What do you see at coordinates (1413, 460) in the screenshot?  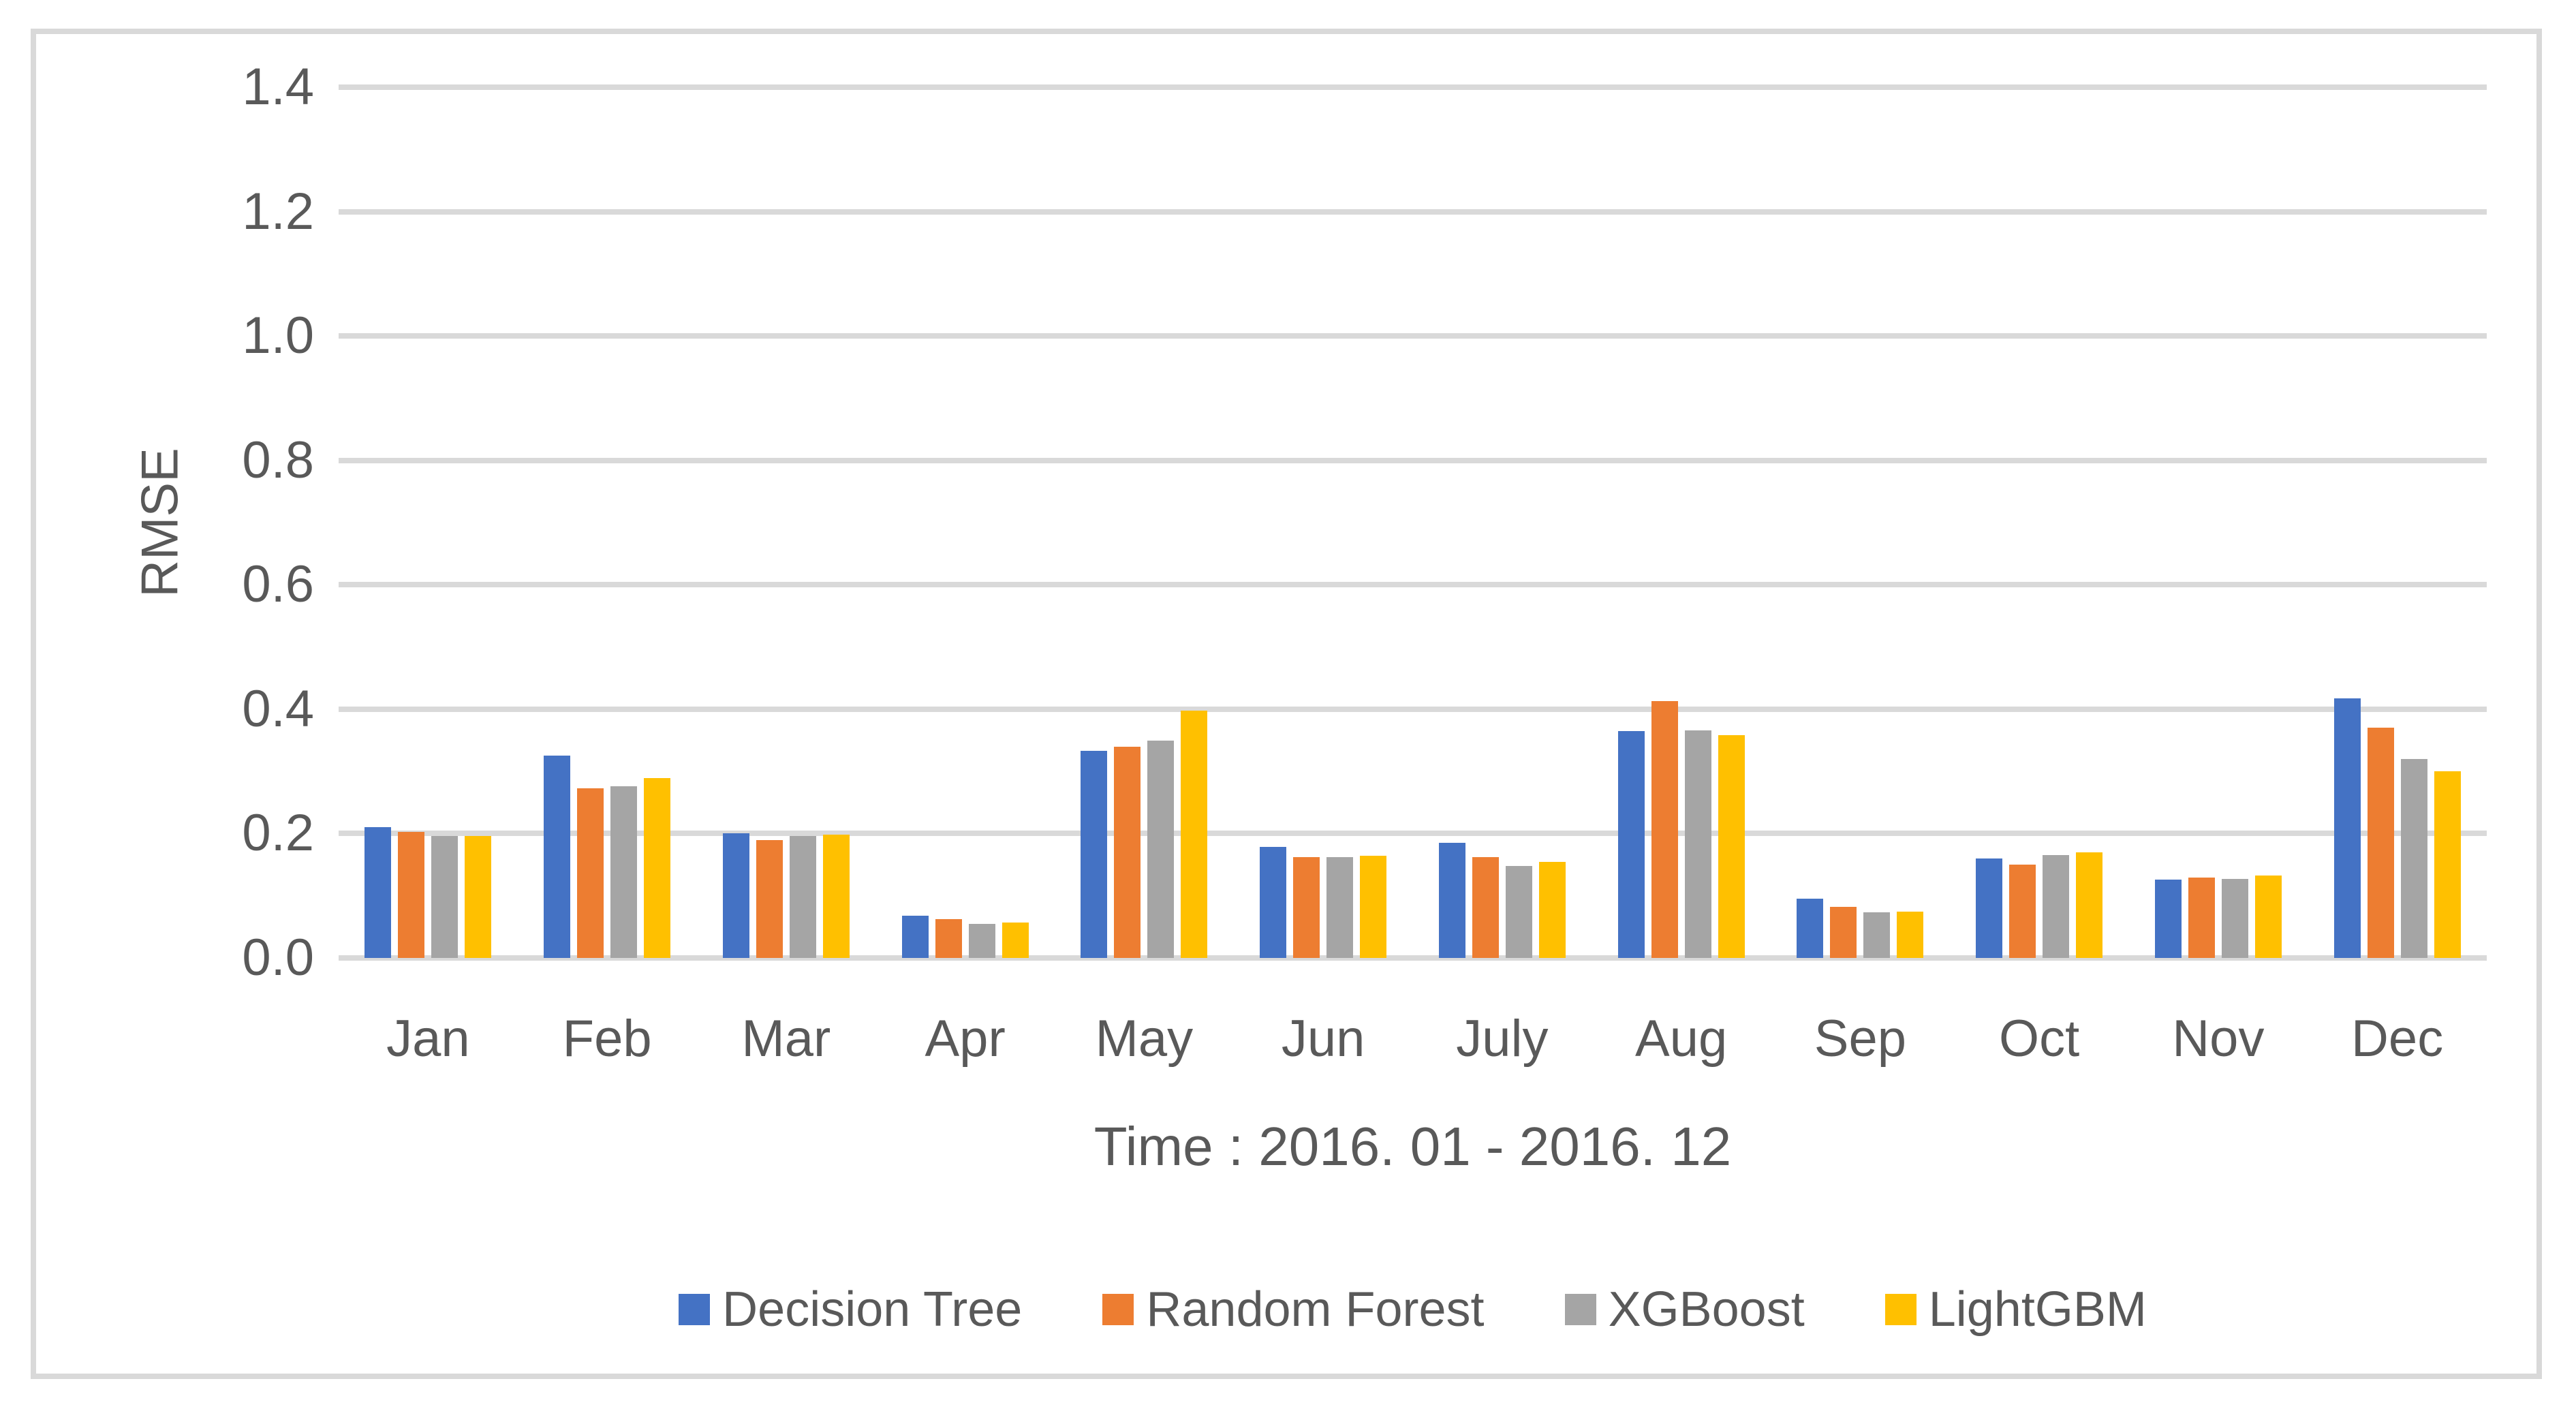 I see `gridline-0.8` at bounding box center [1413, 460].